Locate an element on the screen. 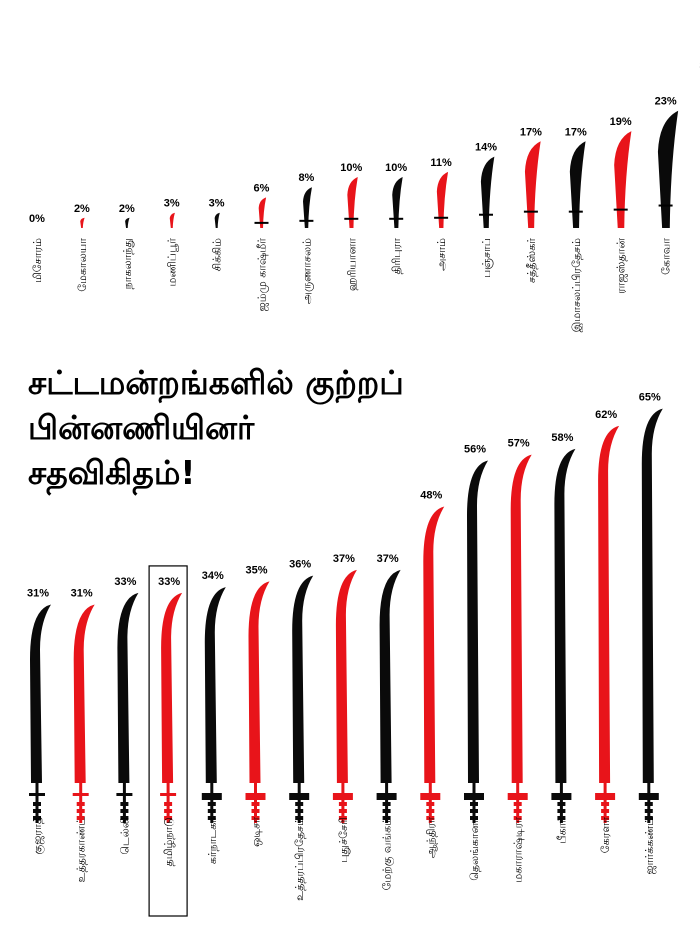  headline-line-1: சட்டமன்றங்களில் குற்றப் is located at coordinates (216, 382).